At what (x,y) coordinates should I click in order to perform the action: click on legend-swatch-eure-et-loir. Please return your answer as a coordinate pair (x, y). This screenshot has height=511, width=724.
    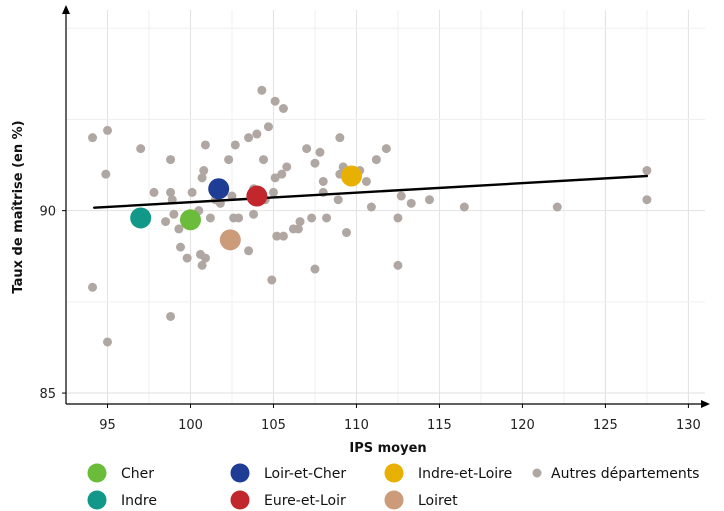
    Looking at the image, I should click on (240, 500).